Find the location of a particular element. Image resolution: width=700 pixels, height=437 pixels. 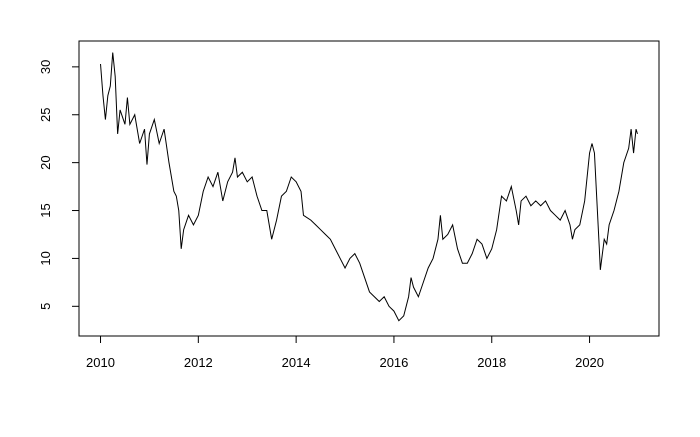

y-tick-label: 30 is located at coordinates (45, 67).